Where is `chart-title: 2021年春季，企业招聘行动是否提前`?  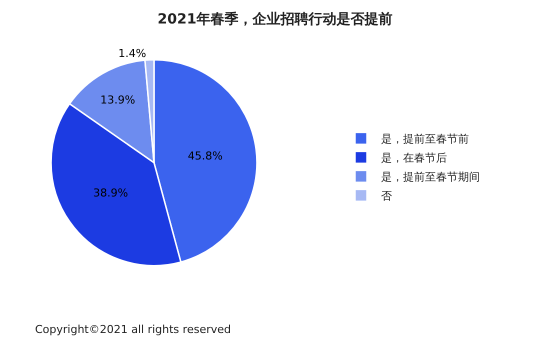
chart-title: 2021年春季，企业招聘行动是否提前 is located at coordinates (275, 19).